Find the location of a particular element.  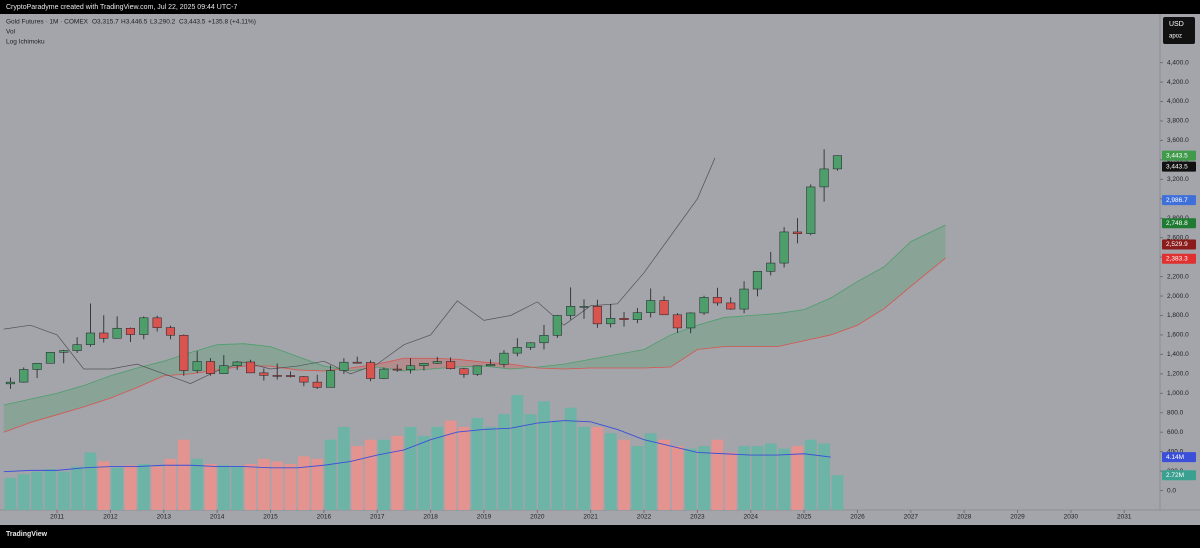

y-tick-label: 1,000.0 is located at coordinates (1178, 393).